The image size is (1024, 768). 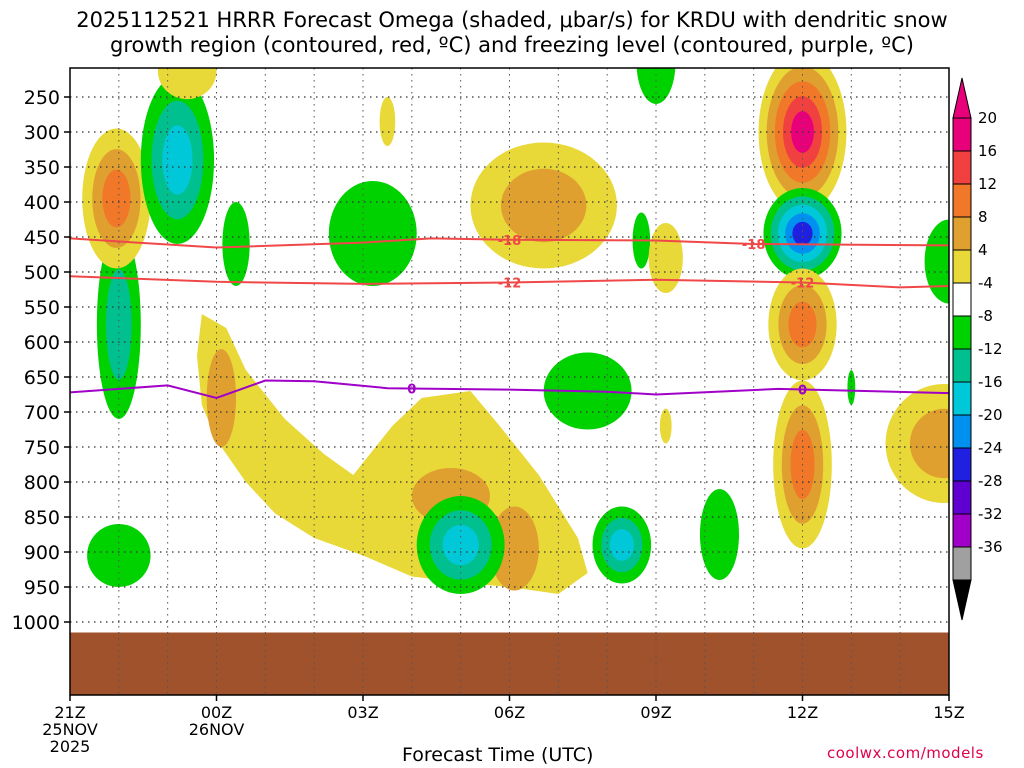 I want to click on colorbar: 20 16 12 8 4 -4 -8 -12 -16 -20 -24 -28 -32 -36, so click(x=977, y=349).